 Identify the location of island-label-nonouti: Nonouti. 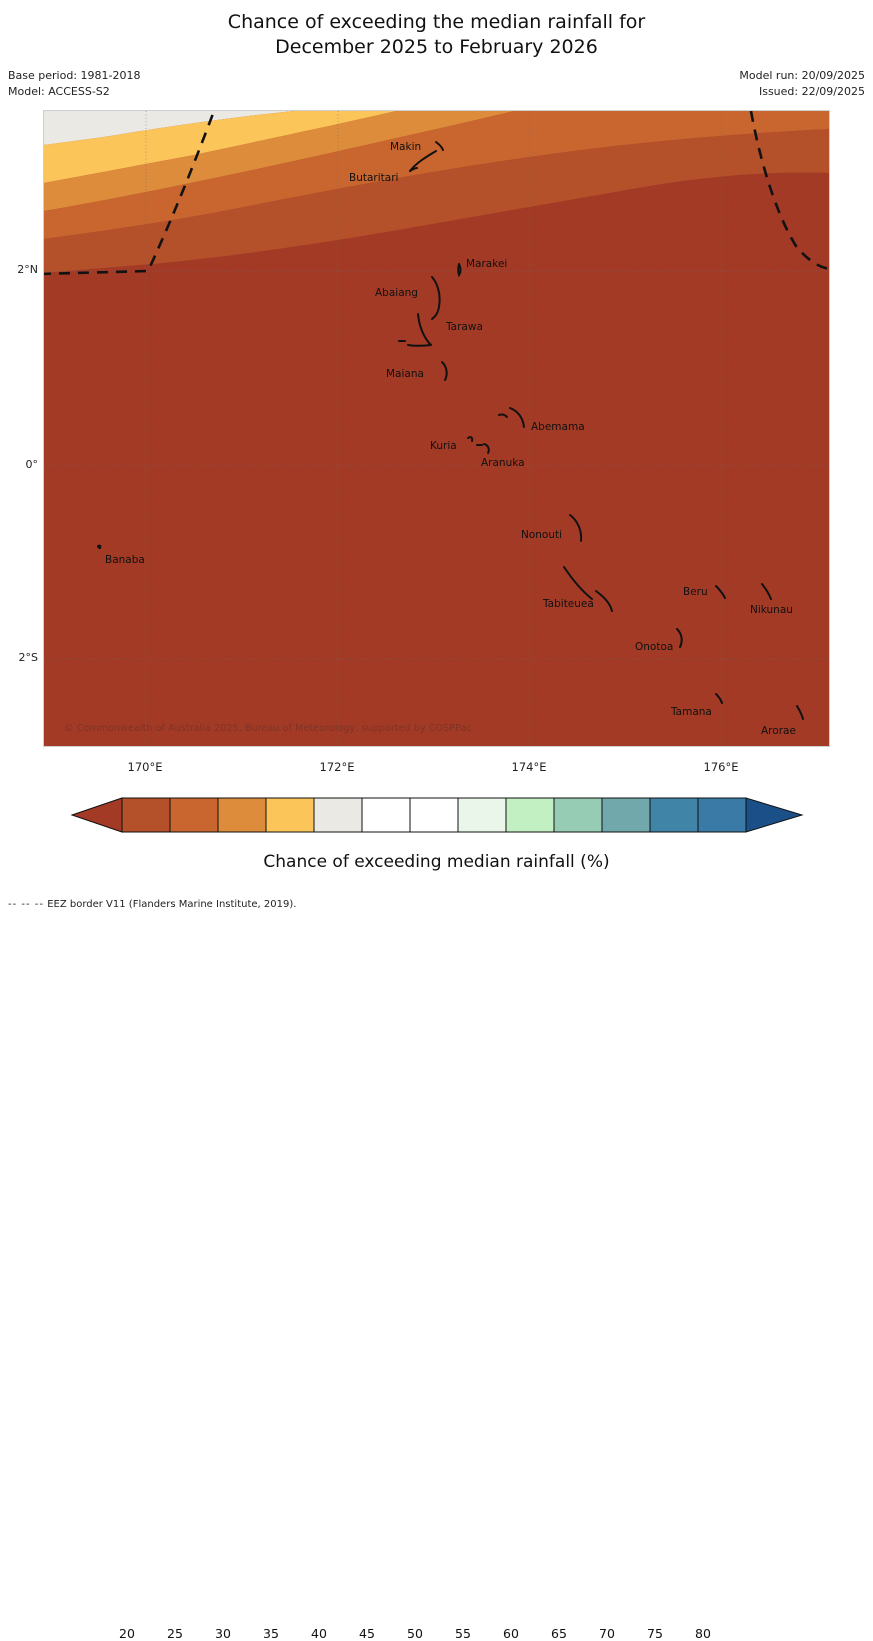
(542, 535).